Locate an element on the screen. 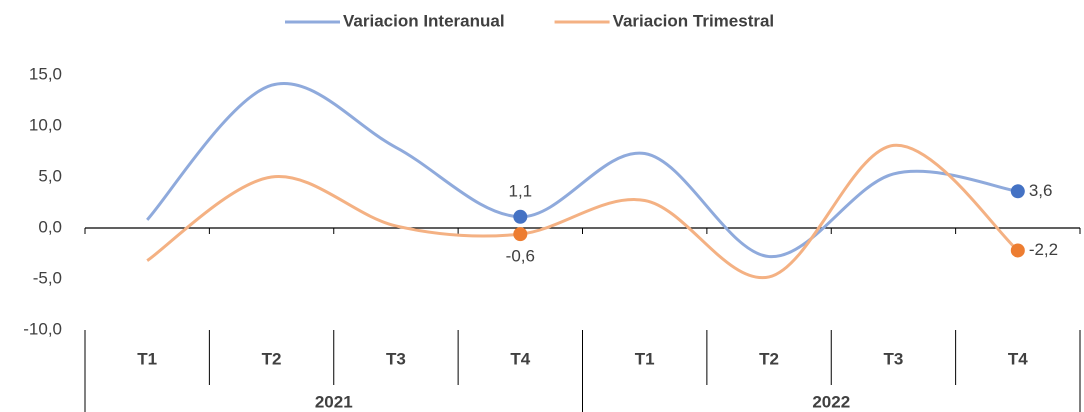 This screenshot has height=412, width=1084. data-label: -2,2 is located at coordinates (1043, 249).